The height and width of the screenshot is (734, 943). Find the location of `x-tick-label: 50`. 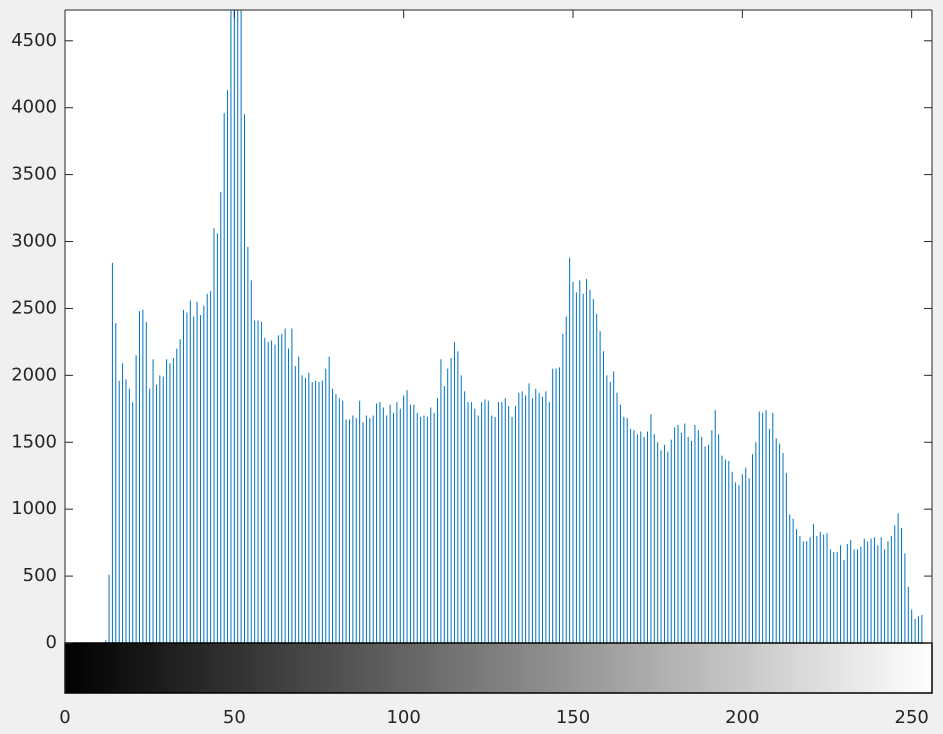

x-tick-label: 50 is located at coordinates (234, 717).